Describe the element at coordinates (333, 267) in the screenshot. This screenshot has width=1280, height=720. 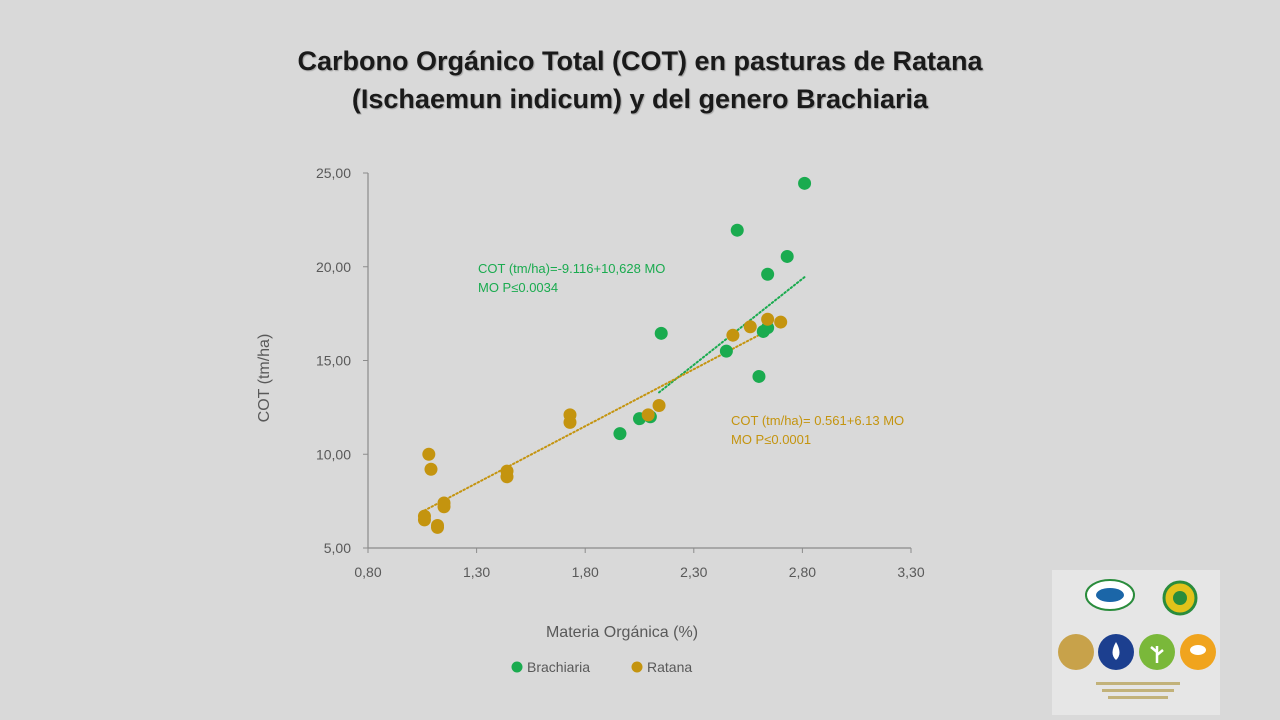
I see `y-tick-label: 20,00` at that location.